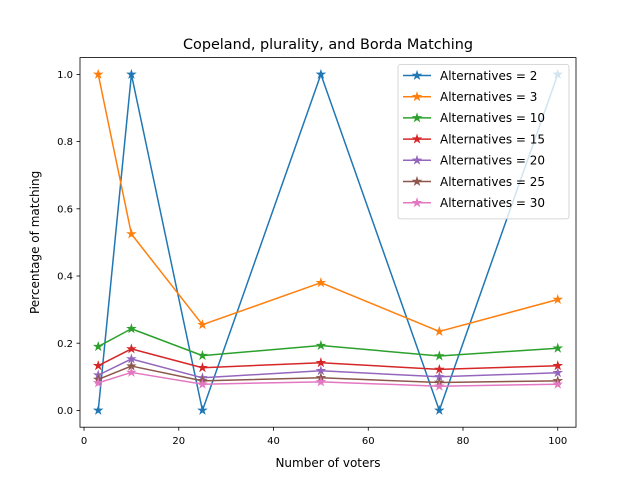 Image resolution: width=640 pixels, height=480 pixels. What do you see at coordinates (65, 411) in the screenshot?
I see `y-tick-label: 0.0` at bounding box center [65, 411].